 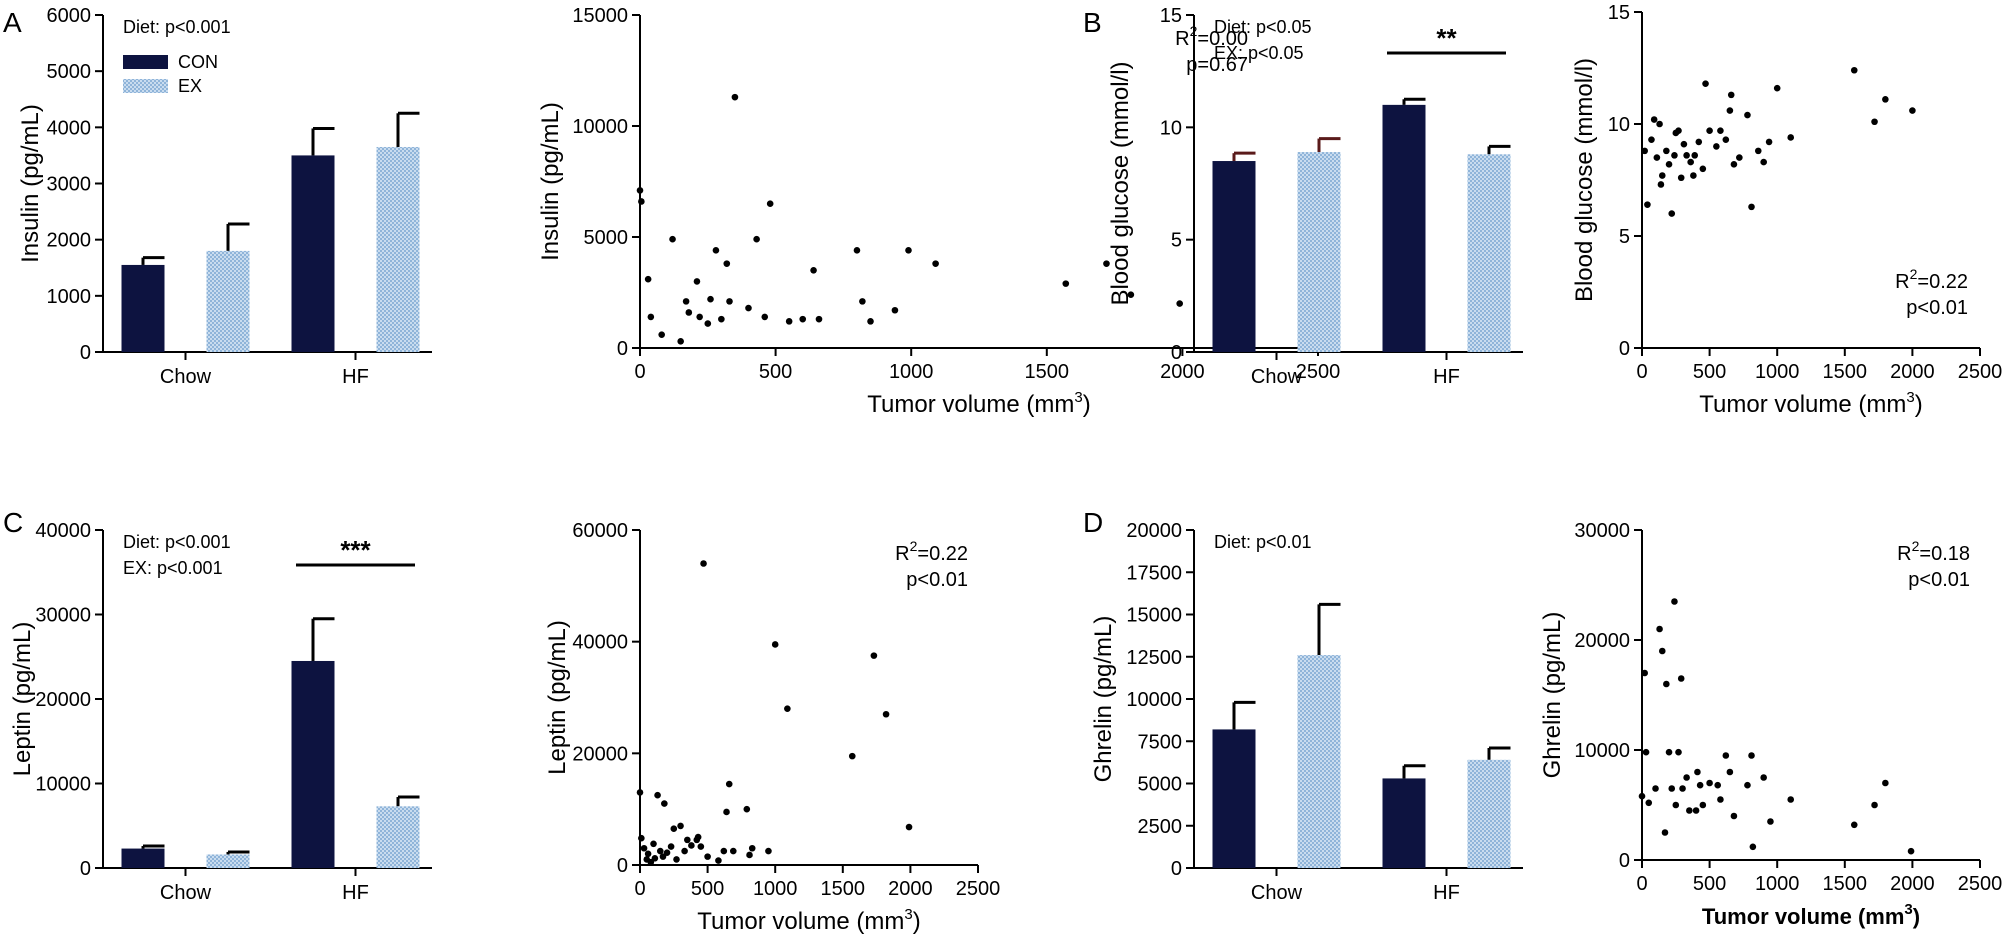 What do you see at coordinates (1222, 39) in the screenshot?
I see `r-squared-value: =0.00` at bounding box center [1222, 39].